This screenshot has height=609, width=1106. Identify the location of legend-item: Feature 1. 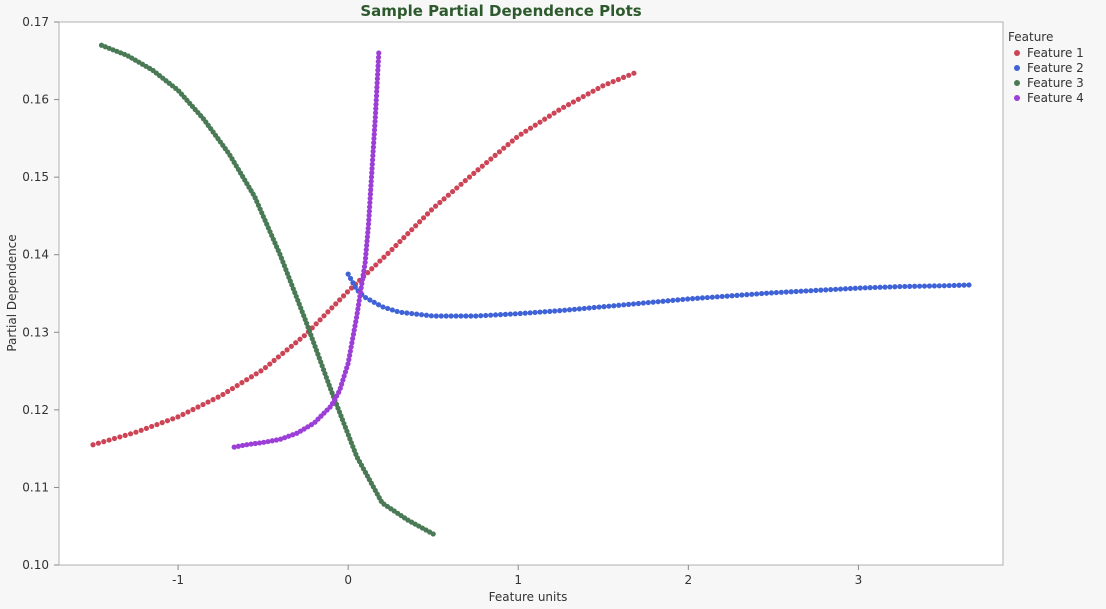
(1049, 53).